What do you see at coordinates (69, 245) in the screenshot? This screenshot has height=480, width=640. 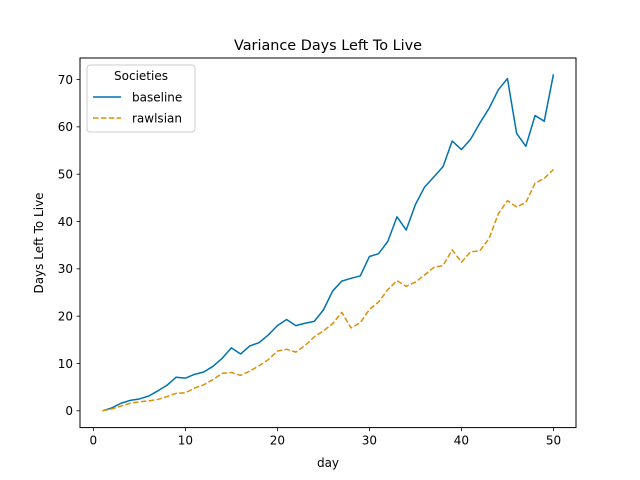 I see `y-axis: 0 10 20 30 40 50 60 70` at bounding box center [69, 245].